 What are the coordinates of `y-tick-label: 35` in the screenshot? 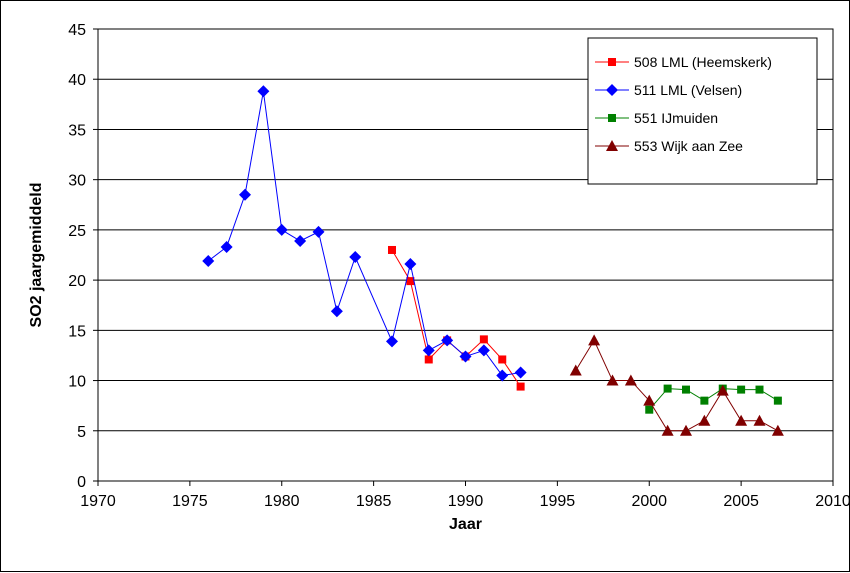 It's located at (77, 130).